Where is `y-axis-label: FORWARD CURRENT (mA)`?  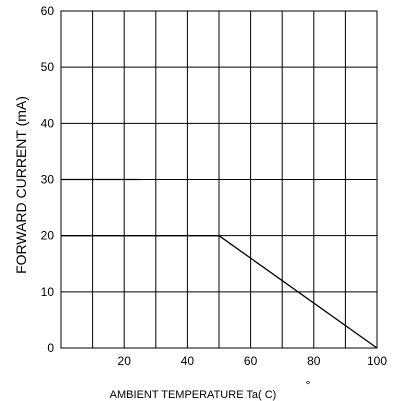
y-axis-label: FORWARD CURRENT (mA) is located at coordinates (21, 185).